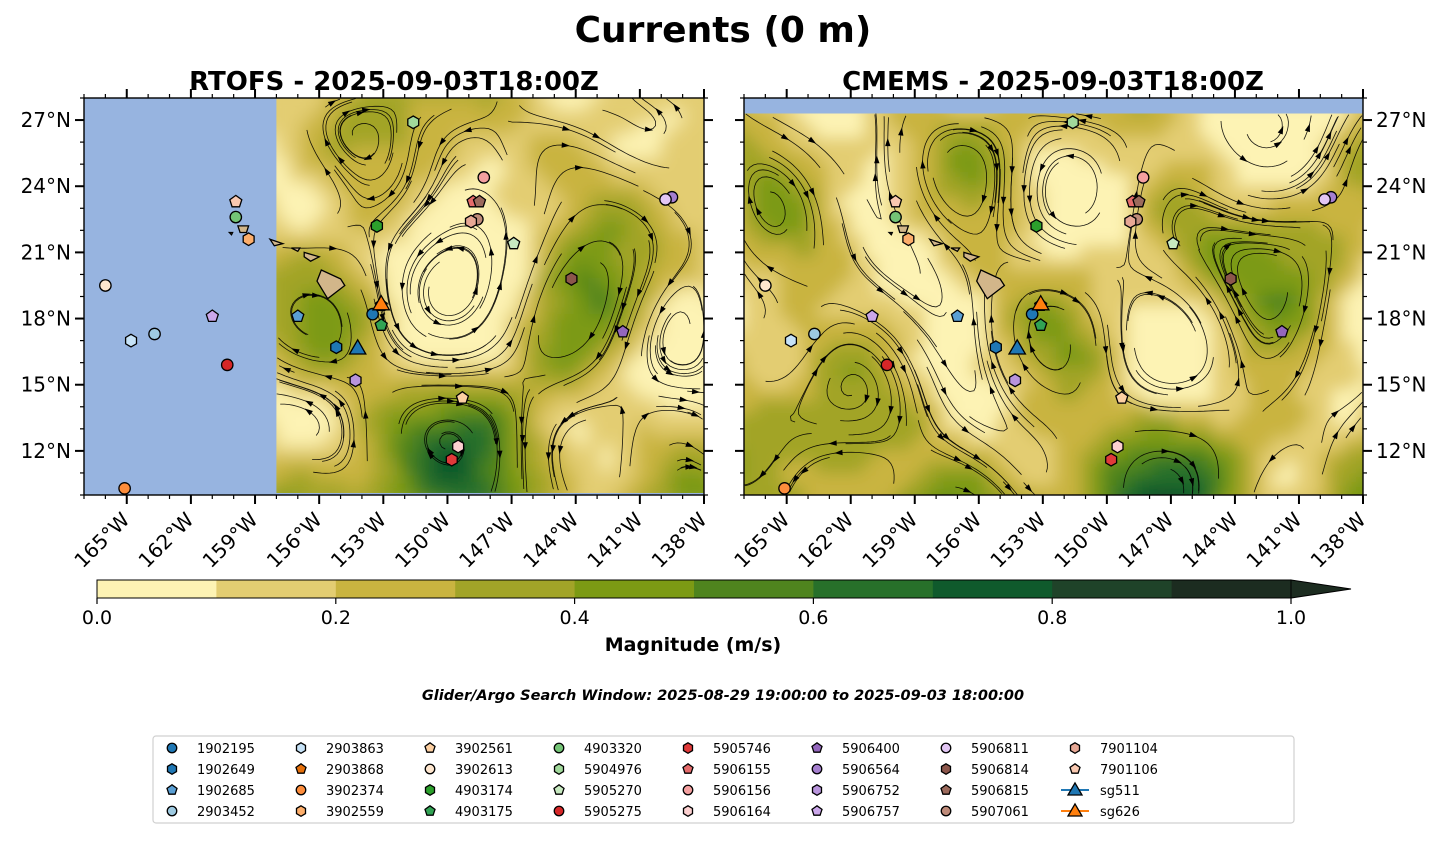 The image size is (1447, 863). I want to click on legend-item-5906400: 5906400, so click(855, 749).